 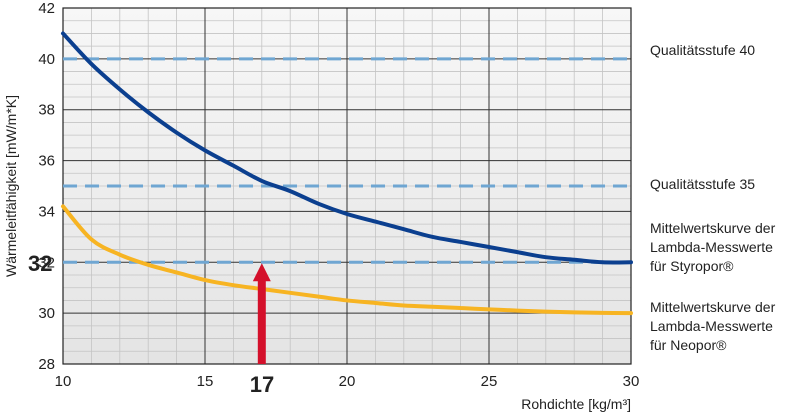 I want to click on y-tick-label: 28, so click(x=46, y=364).